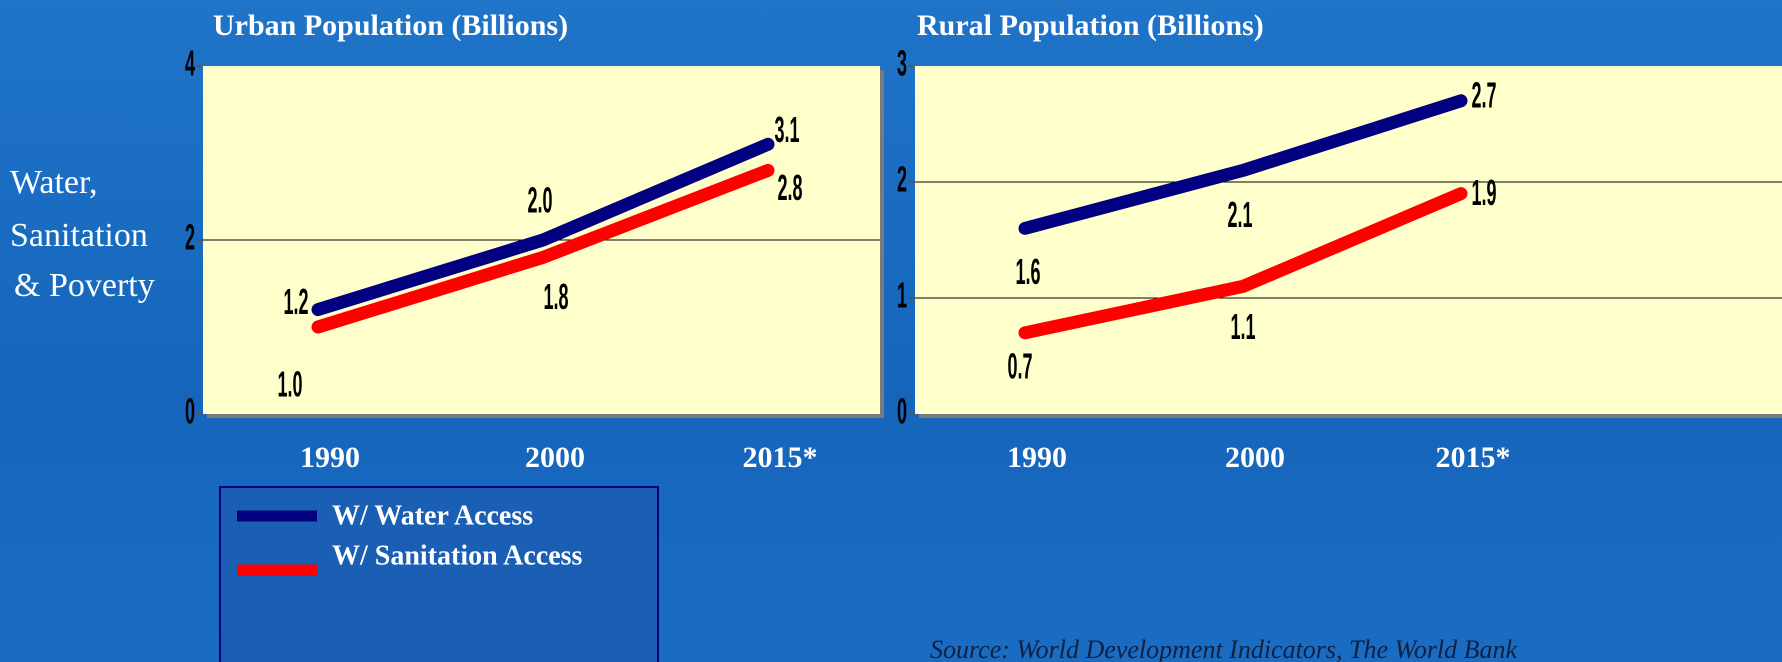  What do you see at coordinates (789, 188) in the screenshot?
I see `data-label: 2.8` at bounding box center [789, 188].